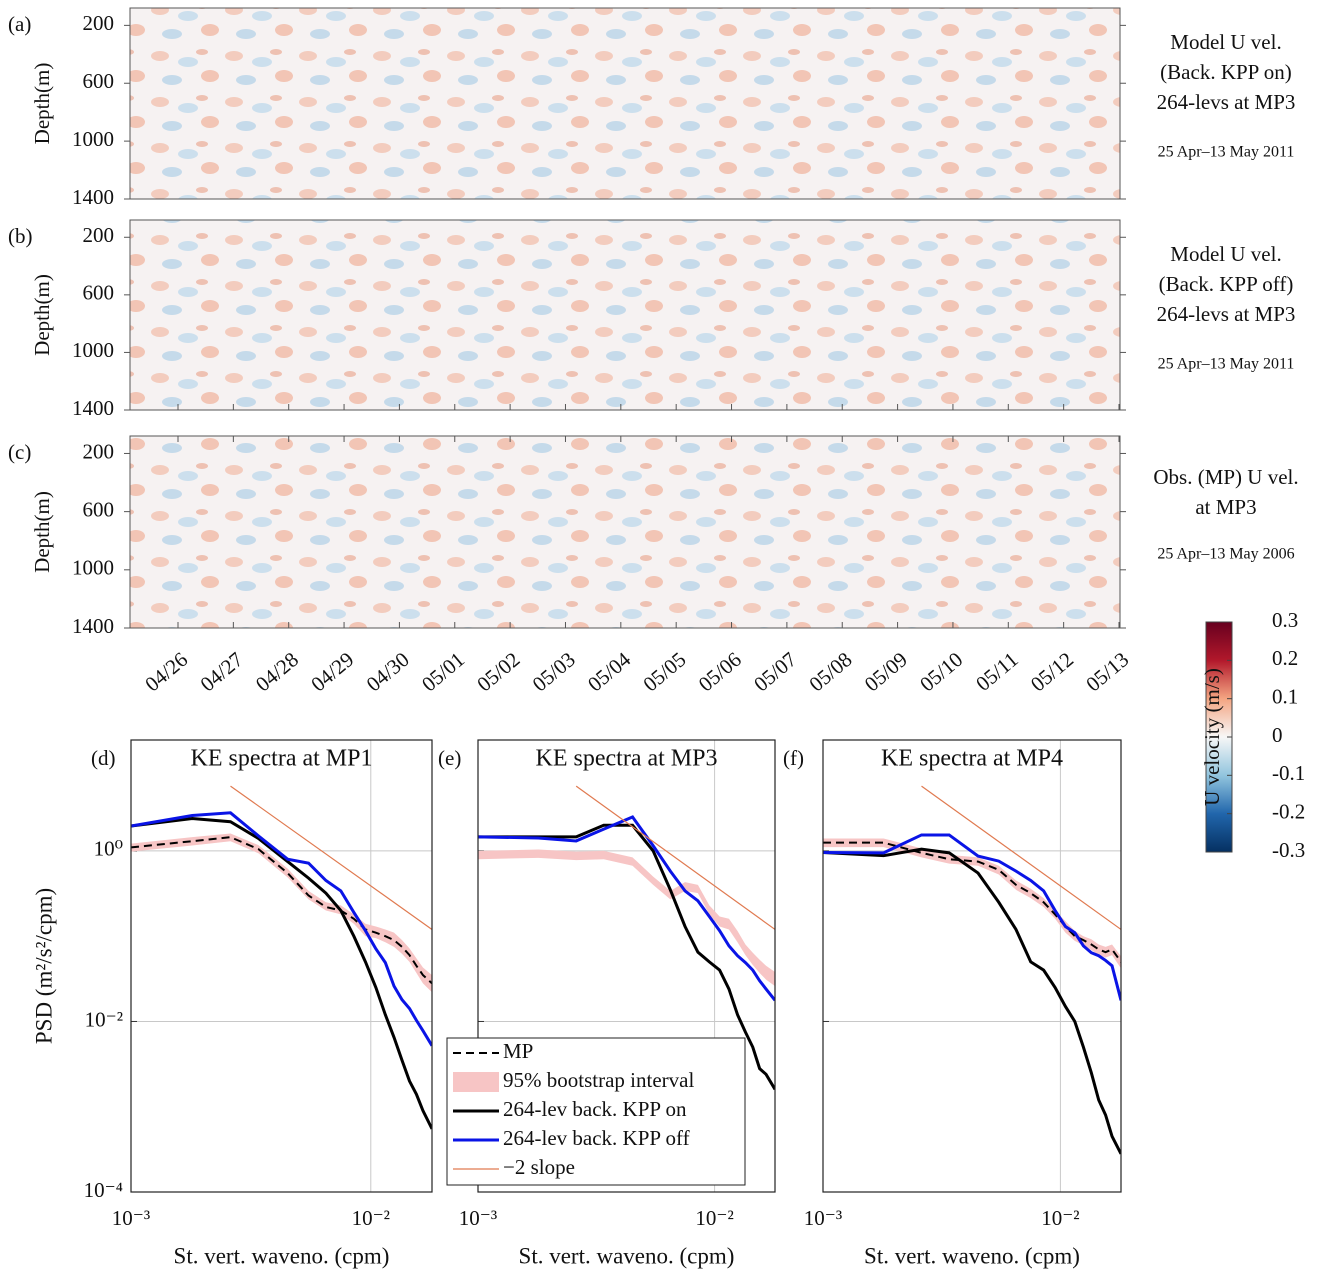 This screenshot has width=1338, height=1274. What do you see at coordinates (598, 1080) in the screenshot?
I see `legend-label: 95% bootstrap interval` at bounding box center [598, 1080].